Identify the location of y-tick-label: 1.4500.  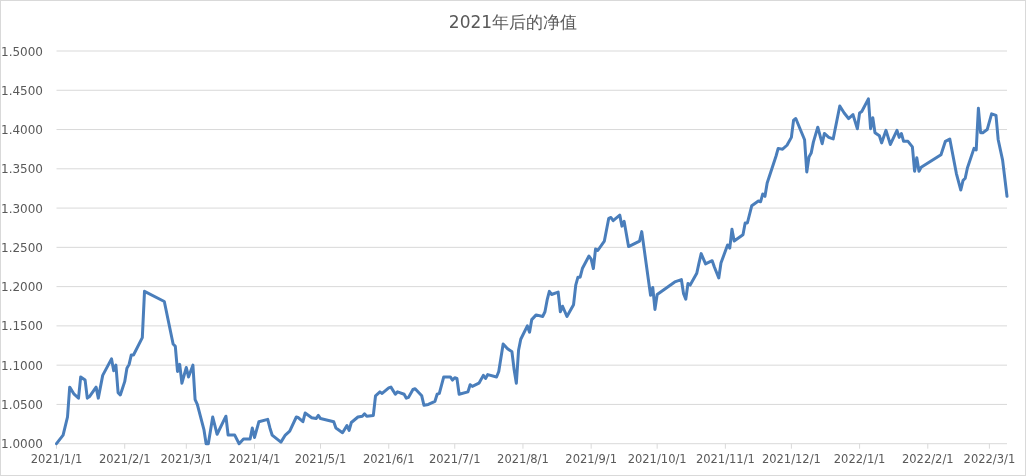
(22, 90).